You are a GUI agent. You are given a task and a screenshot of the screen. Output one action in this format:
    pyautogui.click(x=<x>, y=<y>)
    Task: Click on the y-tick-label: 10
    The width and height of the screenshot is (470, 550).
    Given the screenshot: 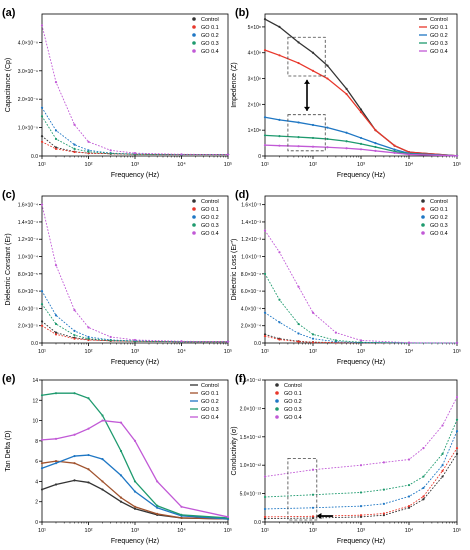 What is the action you would take?
    pyautogui.click(x=35, y=422)
    